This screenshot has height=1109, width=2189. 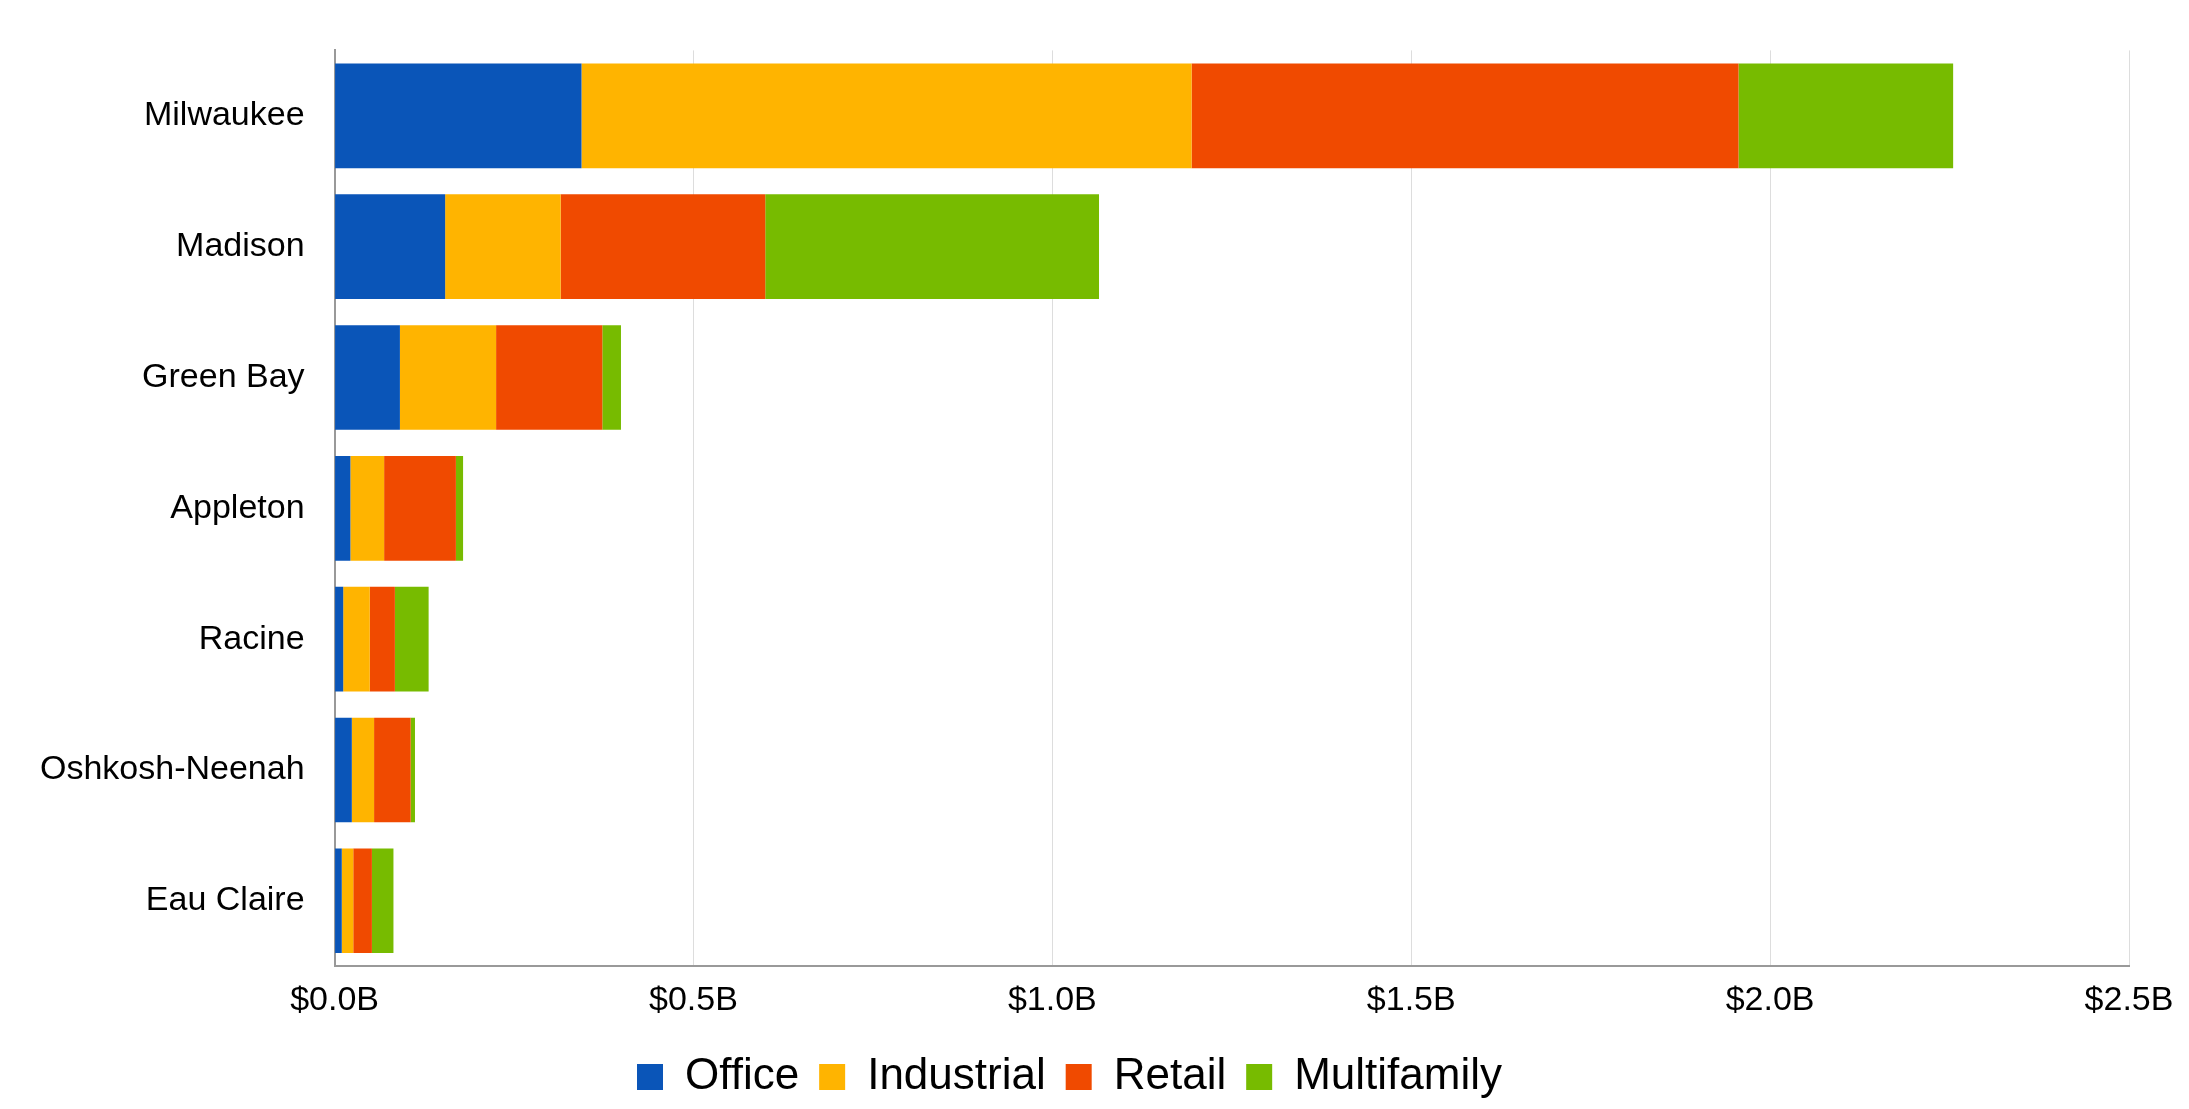 What do you see at coordinates (251, 636) in the screenshot?
I see `y-tick-label: Racine` at bounding box center [251, 636].